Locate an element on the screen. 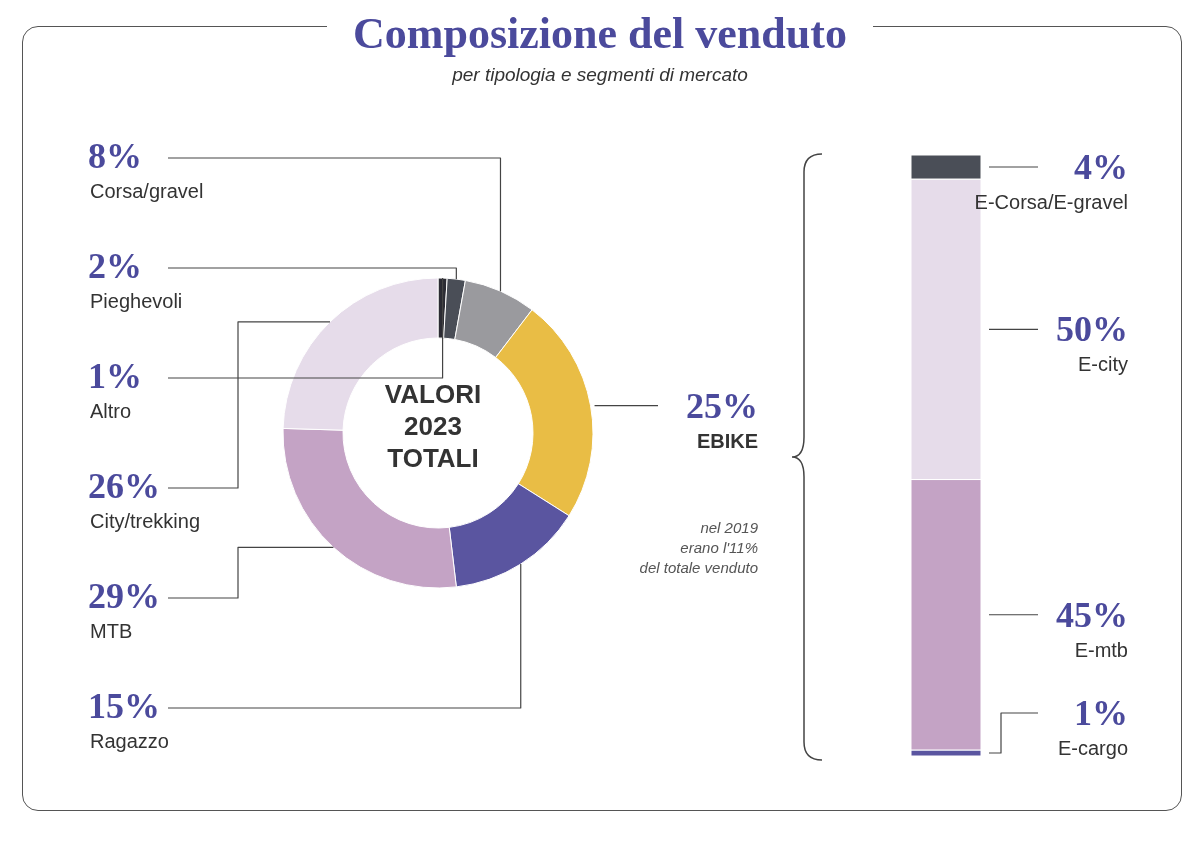 The height and width of the screenshot is (841, 1200). data-label: 45% is located at coordinates (1092, 614).